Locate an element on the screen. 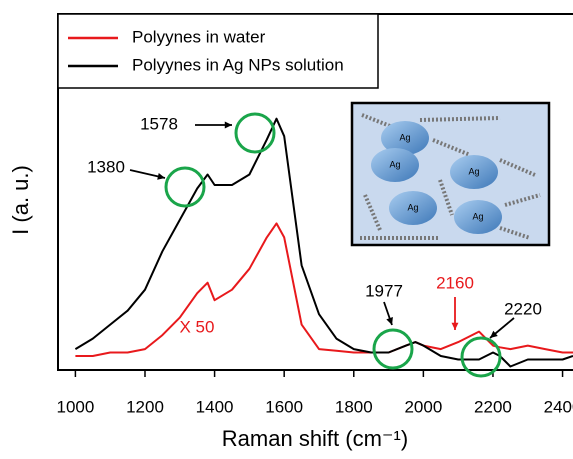 The image size is (573, 459). y-axis-title: I (a. u.) is located at coordinates (20, 200).